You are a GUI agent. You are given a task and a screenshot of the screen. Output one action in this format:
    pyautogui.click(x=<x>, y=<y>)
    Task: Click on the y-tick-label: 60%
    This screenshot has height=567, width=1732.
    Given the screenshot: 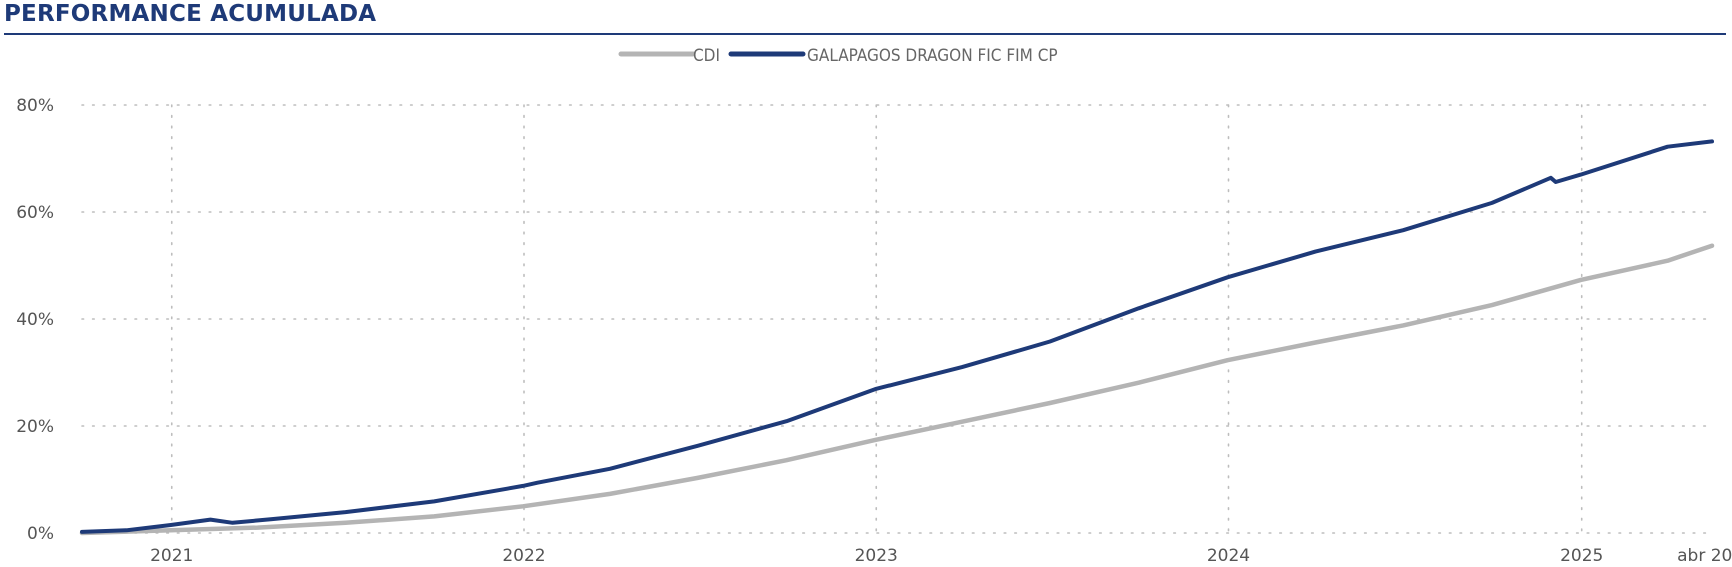 What is the action you would take?
    pyautogui.click(x=35, y=213)
    